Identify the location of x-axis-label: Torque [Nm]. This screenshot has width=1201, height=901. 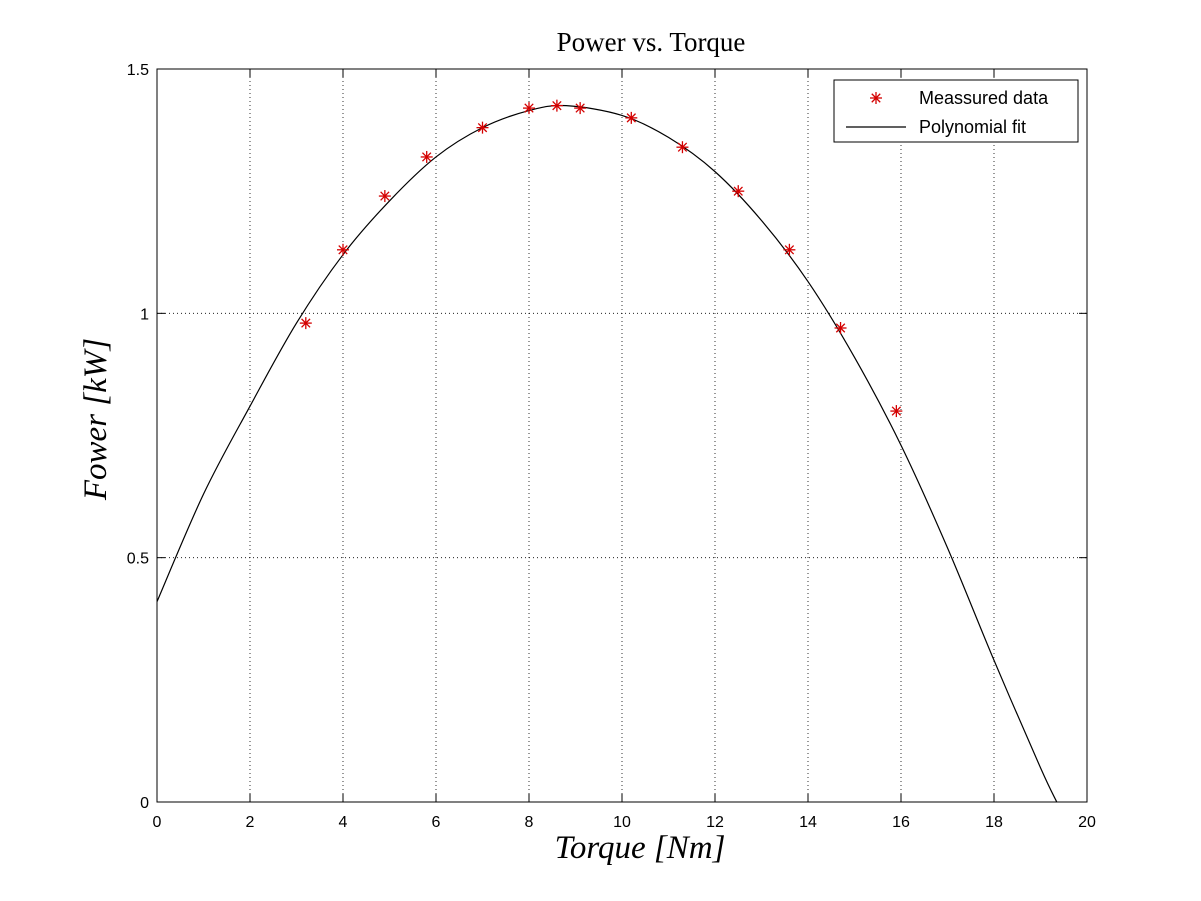
(640, 848).